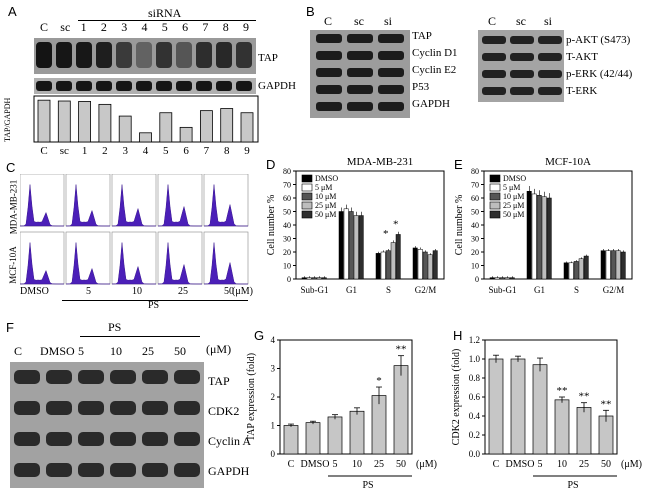 The height and width of the screenshot is (493, 650). What do you see at coordinates (132, 235) in the screenshot?
I see `panel-c: C MDA-MB-231 MCF-10A DMSO 5 10 25 50 (μM) PS` at bounding box center [132, 235].